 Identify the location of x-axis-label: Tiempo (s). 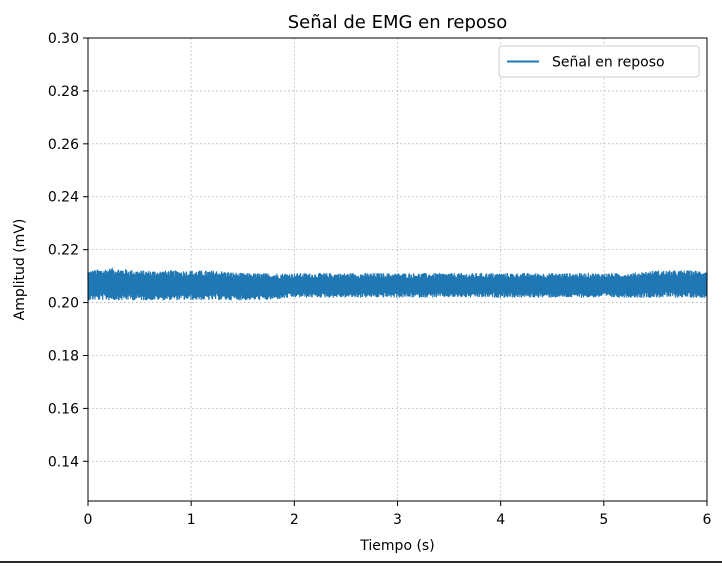
(396, 546).